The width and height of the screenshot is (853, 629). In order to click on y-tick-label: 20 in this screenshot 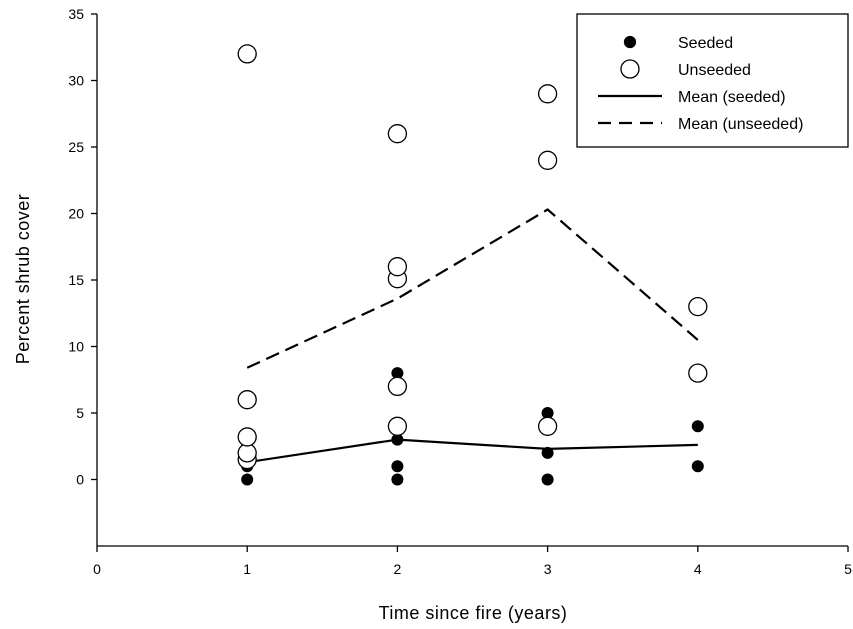, I will do `click(76, 214)`.